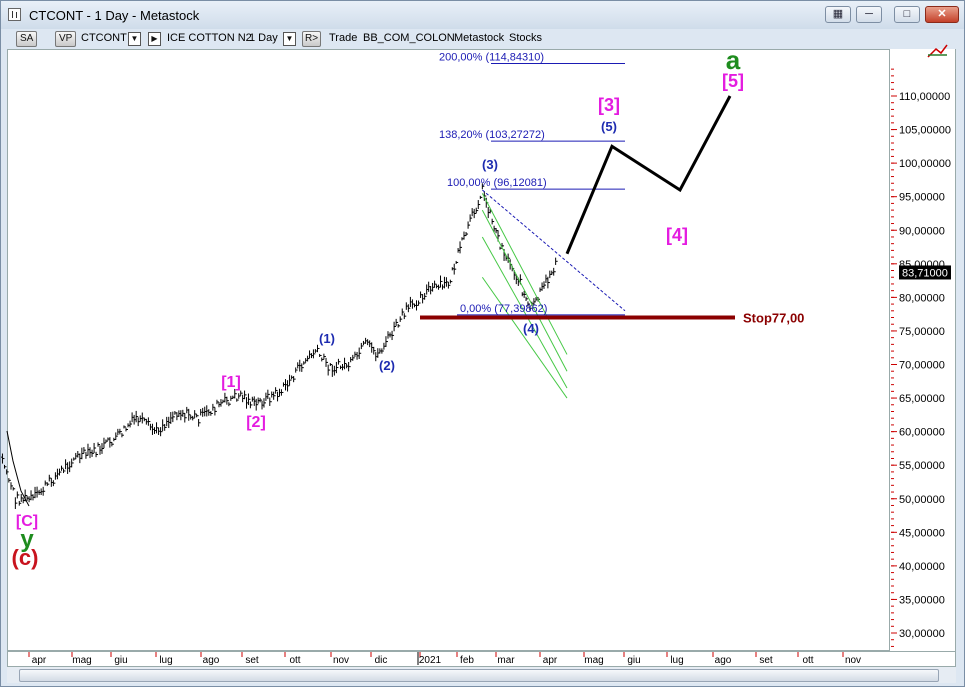 The height and width of the screenshot is (687, 965). What do you see at coordinates (733, 60) in the screenshot?
I see `wave-label-a: a` at bounding box center [733, 60].